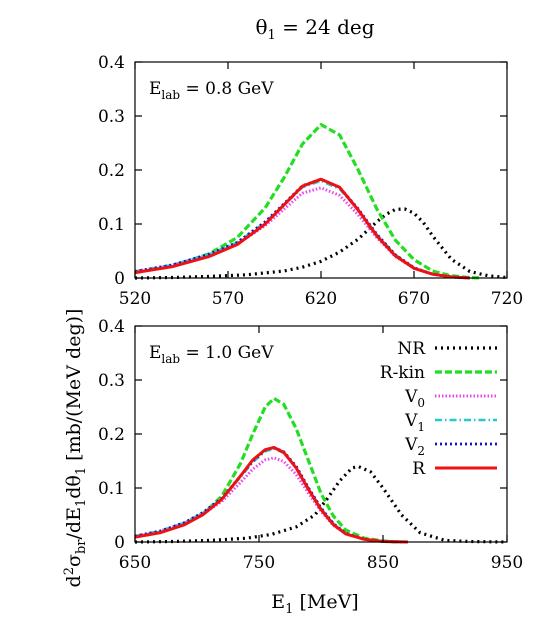  I want to click on series-line-v0, so click(271, 500).